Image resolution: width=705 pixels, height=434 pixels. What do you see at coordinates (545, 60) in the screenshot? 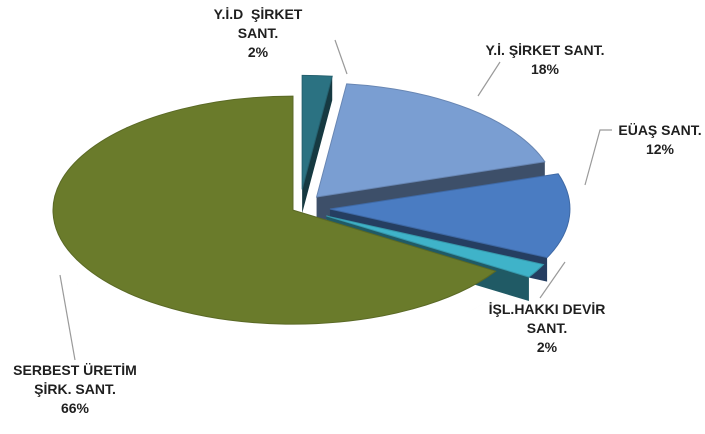
I see `slice-label: Y.İ. ŞİRKET SANT. 18%` at bounding box center [545, 60].